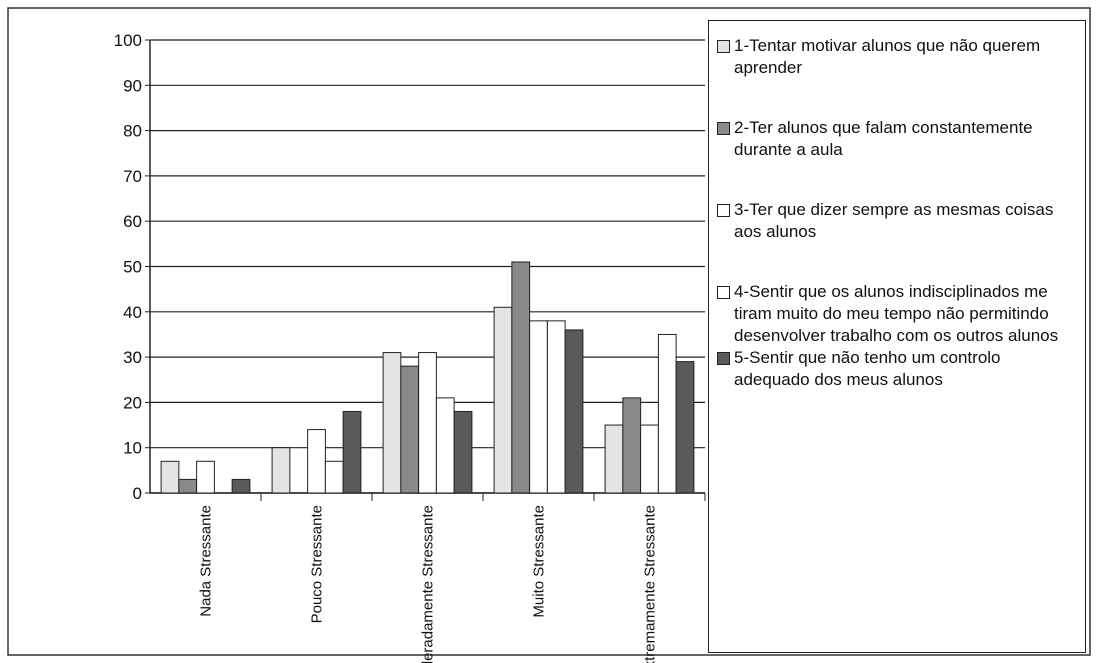 This screenshot has height=663, width=1099. I want to click on y-tick-label: 40, so click(132, 312).